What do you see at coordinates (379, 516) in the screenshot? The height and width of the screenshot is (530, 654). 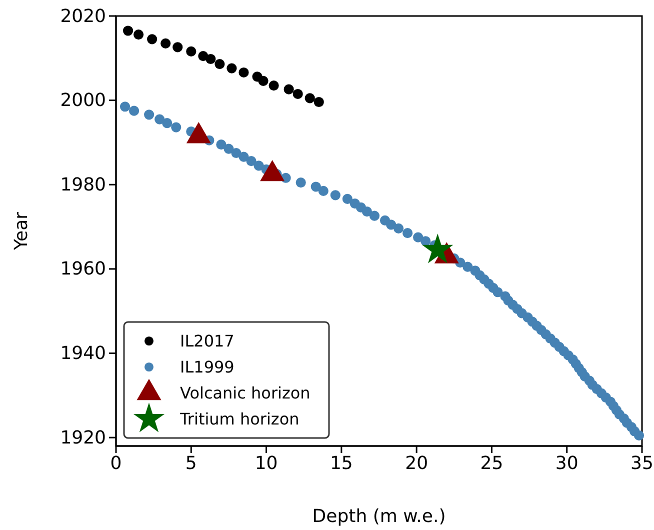 I see `x-axis-title: Depth (m w.e.)` at bounding box center [379, 516].